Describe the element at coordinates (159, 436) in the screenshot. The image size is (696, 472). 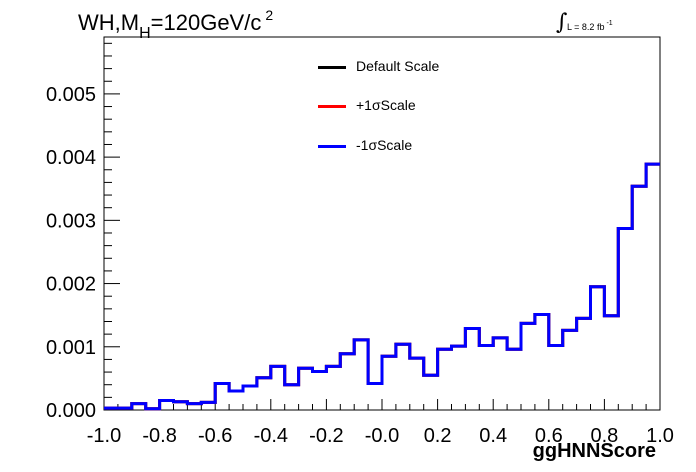
I see `x-tick-label: -0.8` at that location.